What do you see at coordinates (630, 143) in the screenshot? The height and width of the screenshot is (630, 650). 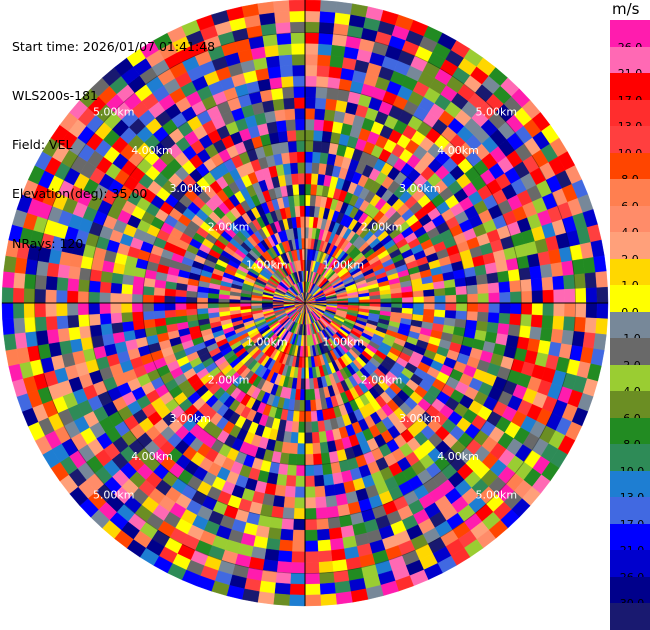 I see `colorbar-segment: 10.0` at bounding box center [630, 143].